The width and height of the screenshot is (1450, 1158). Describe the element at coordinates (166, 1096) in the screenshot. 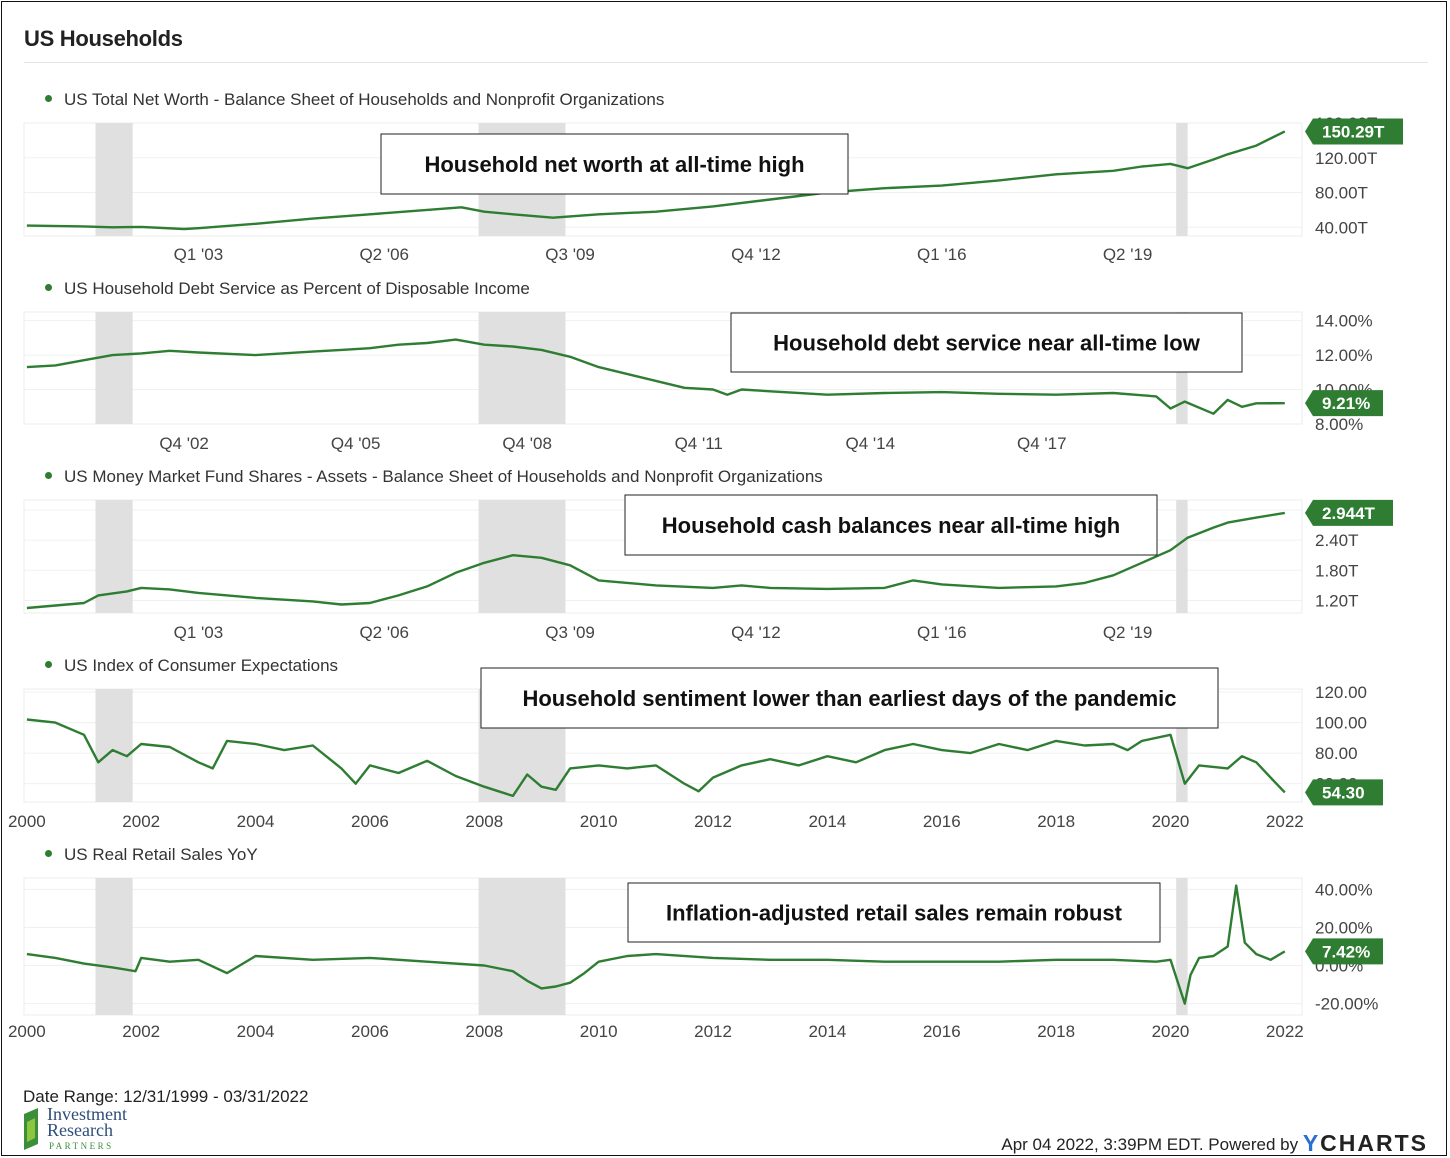

I see `date-range: Date Range: 12/31/1999 - 03/31/2022` at that location.